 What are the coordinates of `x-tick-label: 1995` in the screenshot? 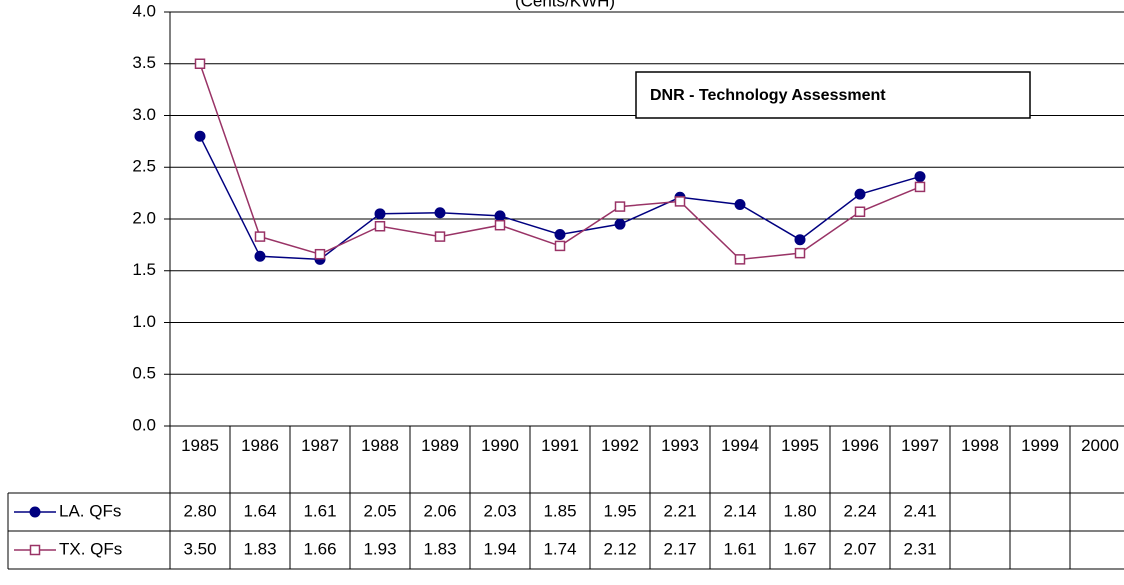 It's located at (800, 445).